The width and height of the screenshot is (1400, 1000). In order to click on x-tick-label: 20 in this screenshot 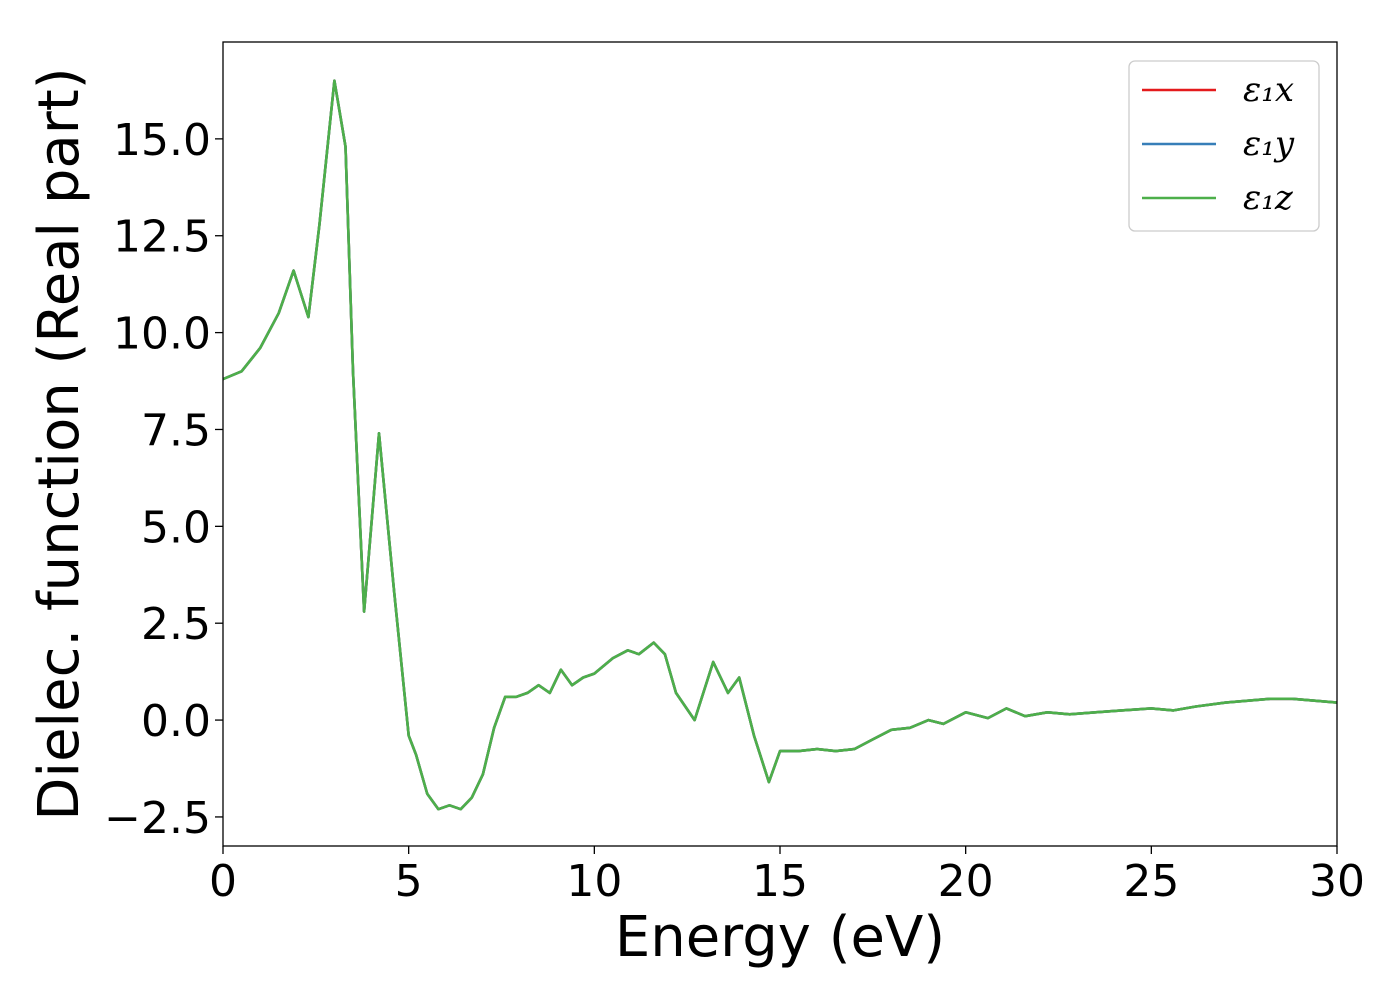, I will do `click(966, 881)`.